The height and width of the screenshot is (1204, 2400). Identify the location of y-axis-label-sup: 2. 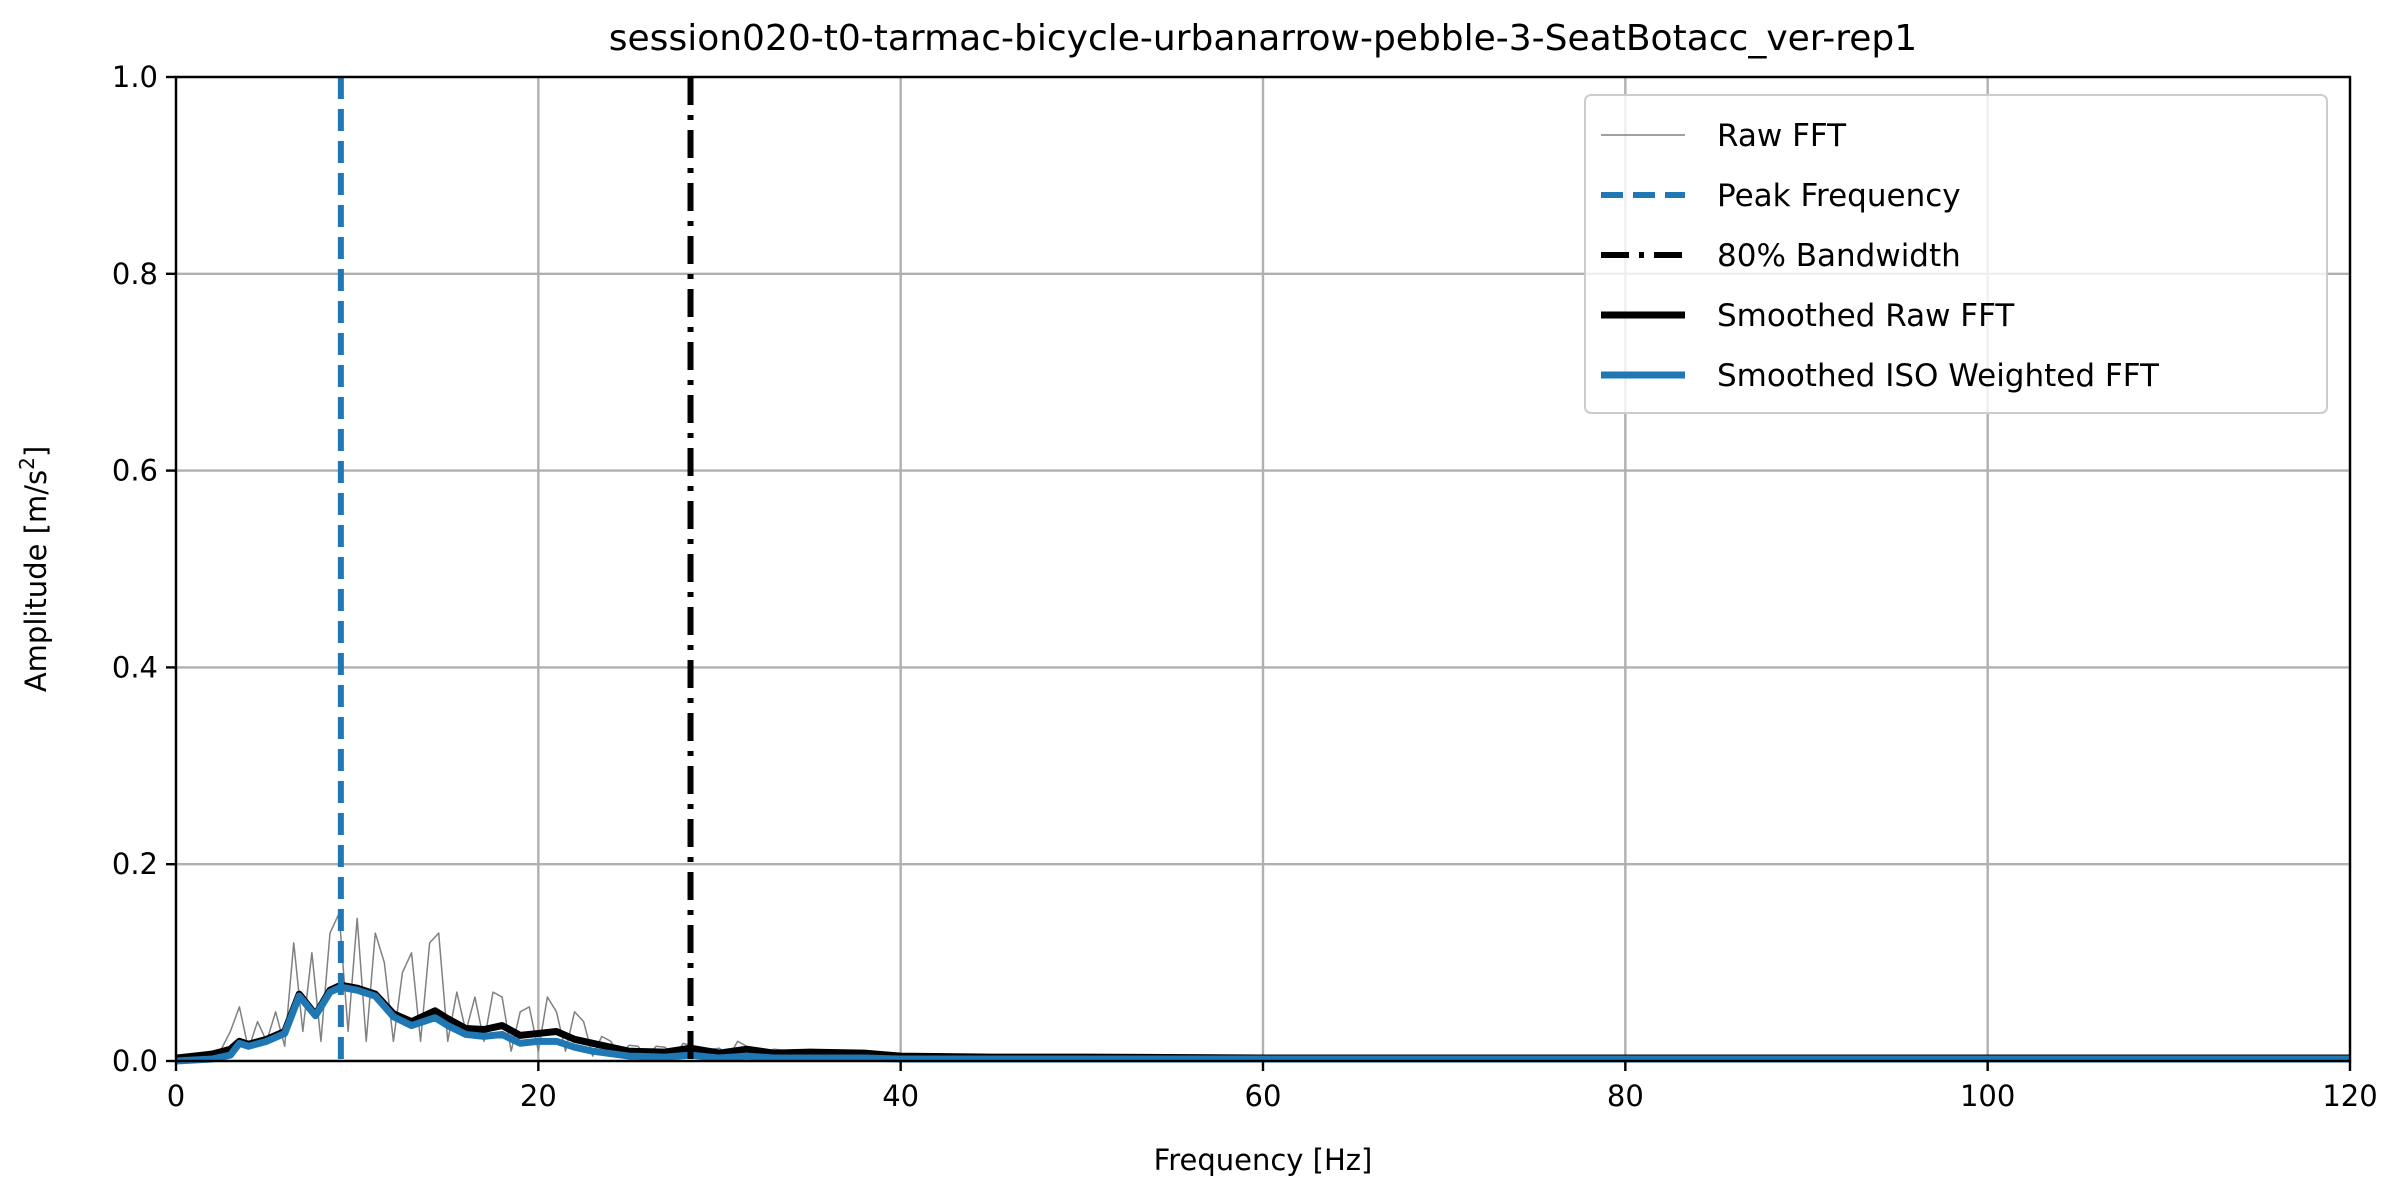
(27, 463).